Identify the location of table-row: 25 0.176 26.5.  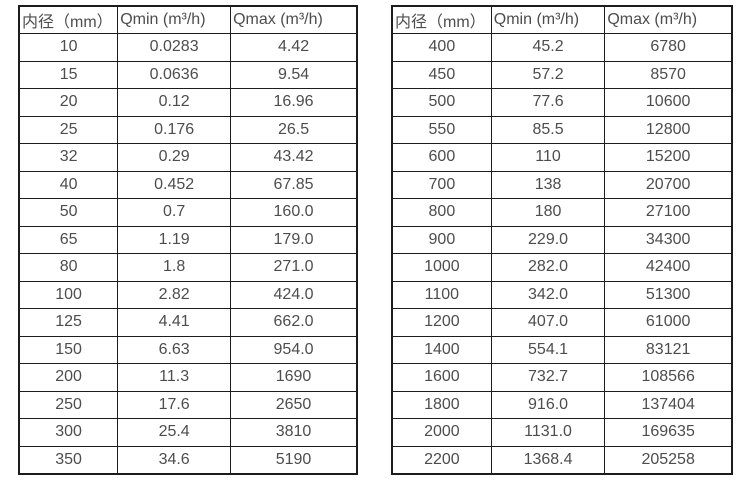
(188, 129).